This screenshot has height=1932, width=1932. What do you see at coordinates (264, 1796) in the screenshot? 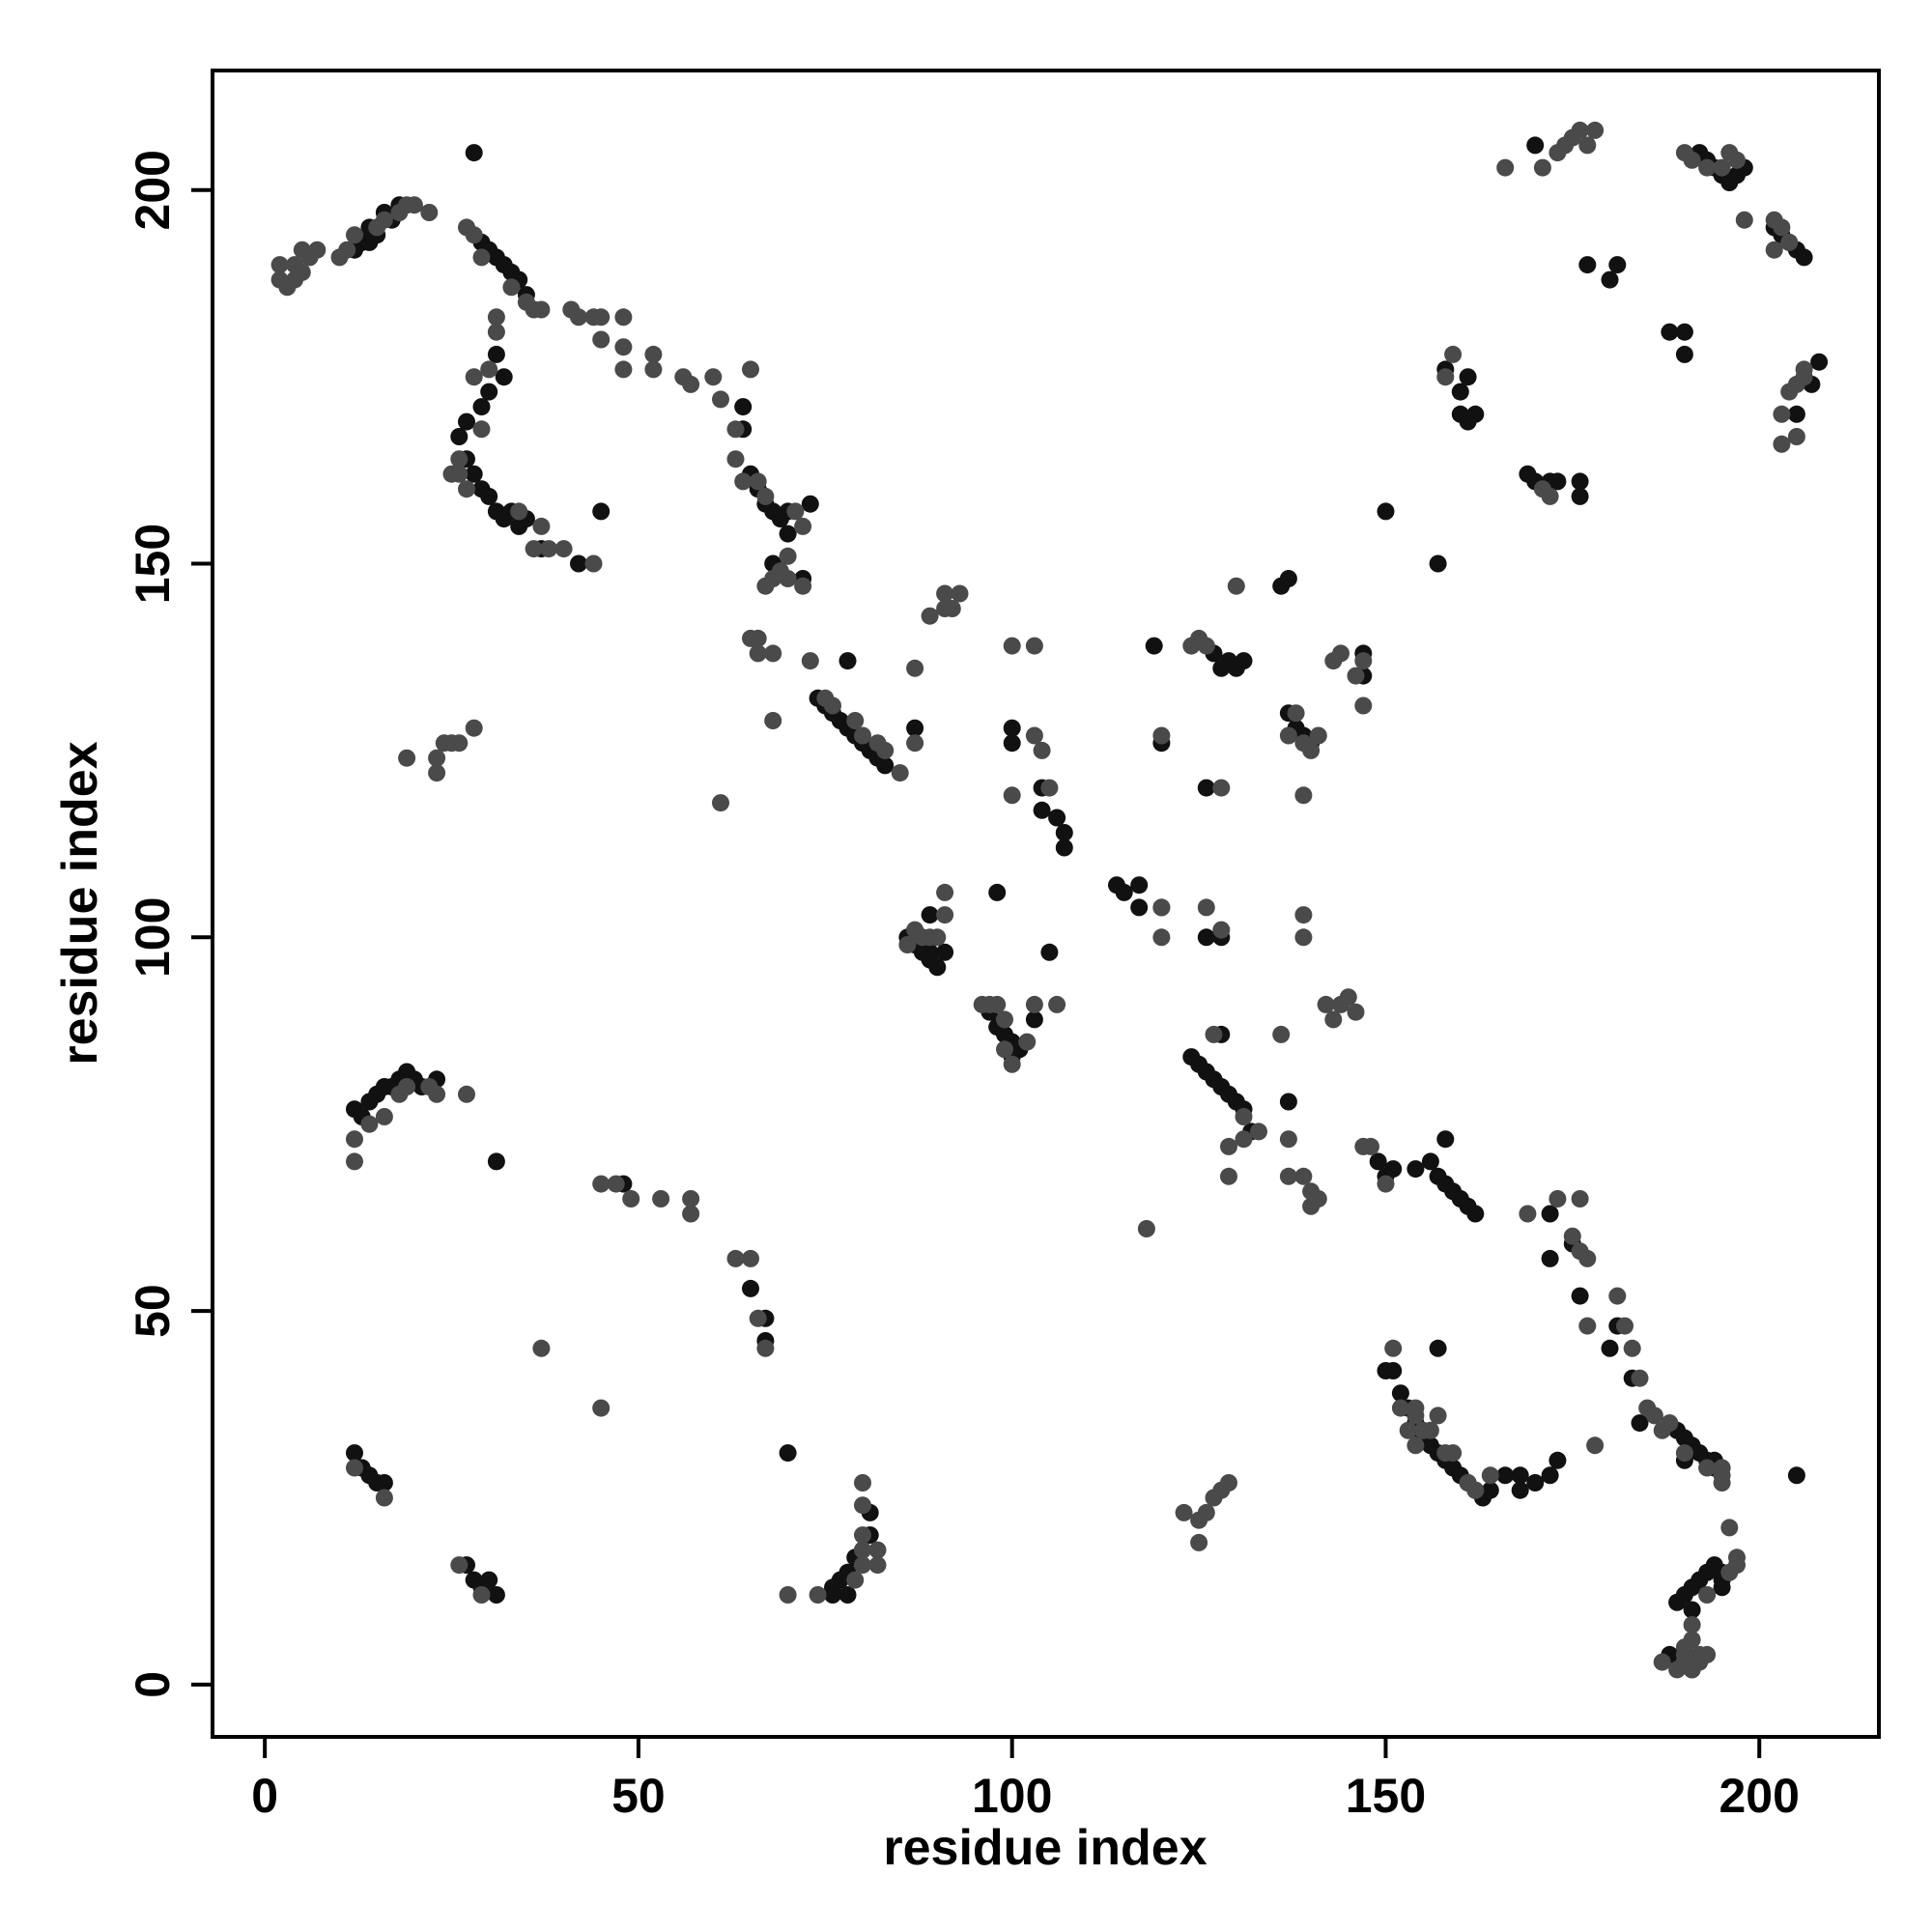
I see `x-tick-label: 0` at bounding box center [264, 1796].